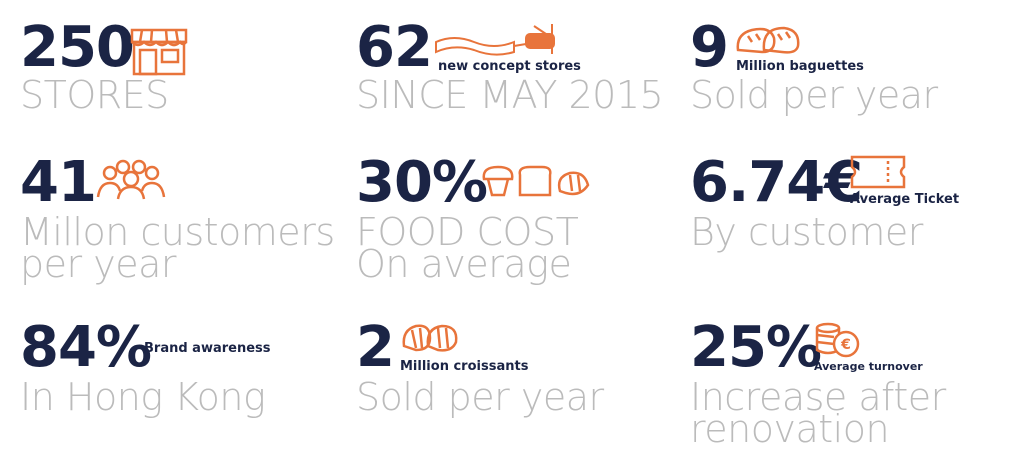 The image size is (1024, 457). Describe the element at coordinates (536, 180) in the screenshot. I see `muffin-bread-croissant-icon` at that location.